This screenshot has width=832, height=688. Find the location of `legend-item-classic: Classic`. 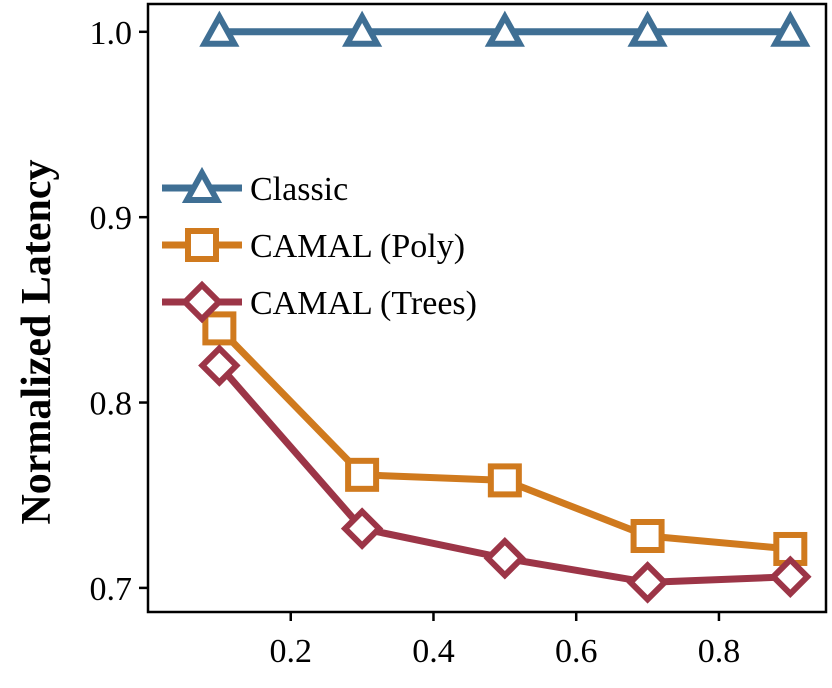

legend-item-classic: Classic is located at coordinates (255, 187).